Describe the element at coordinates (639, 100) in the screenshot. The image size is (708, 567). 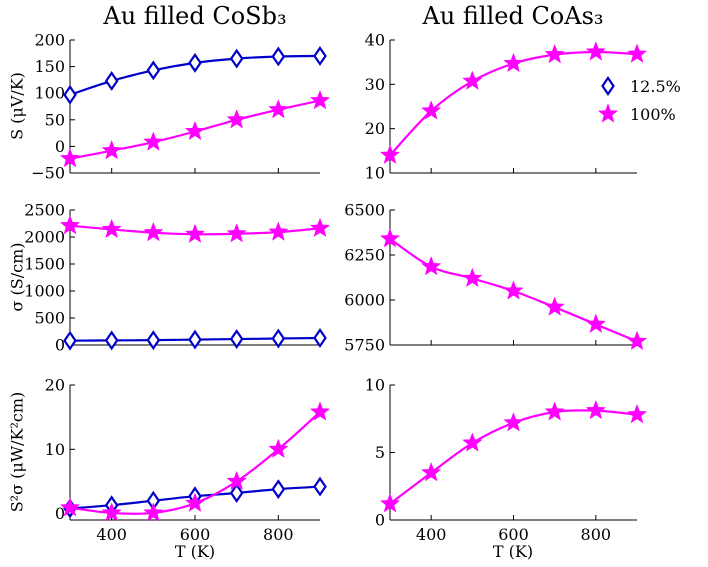
I see `legend: 12.5% 100%` at that location.